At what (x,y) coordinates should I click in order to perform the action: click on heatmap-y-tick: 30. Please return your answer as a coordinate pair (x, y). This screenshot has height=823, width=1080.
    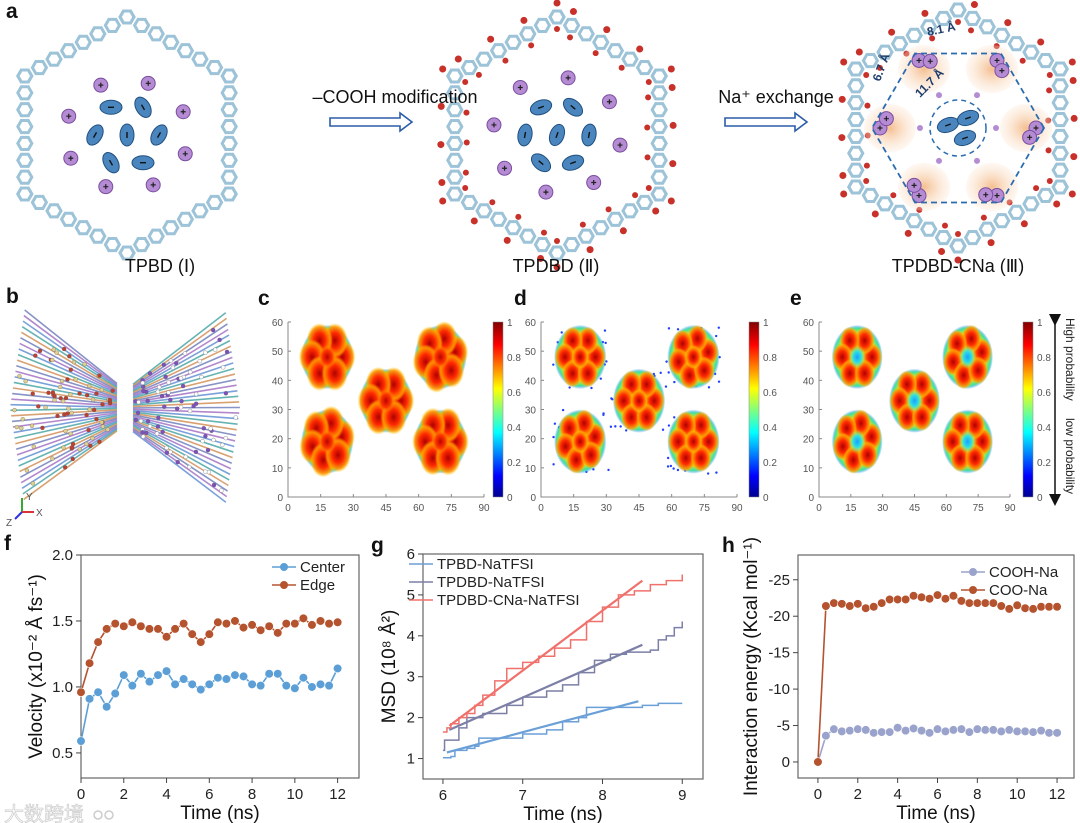
    Looking at the image, I should click on (278, 411).